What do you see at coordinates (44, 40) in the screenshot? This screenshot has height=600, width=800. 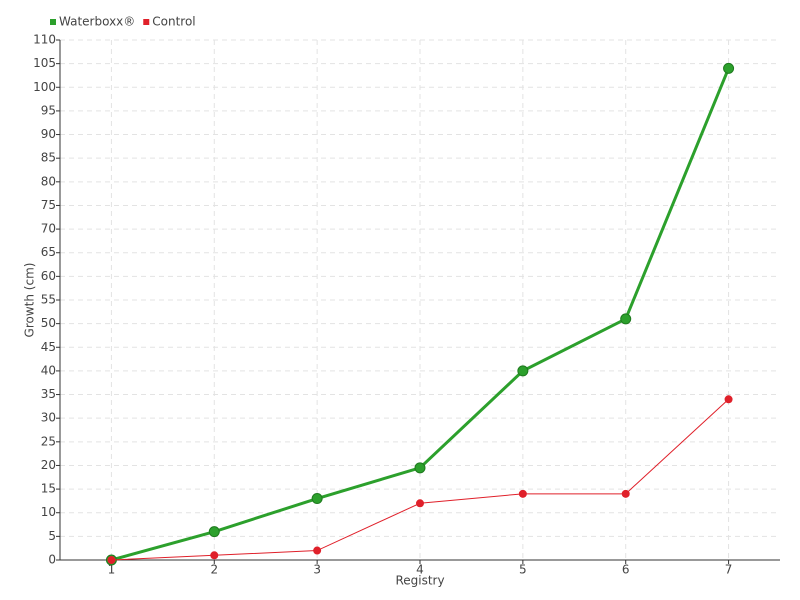 I see `y-tick-label: 110` at bounding box center [44, 40].